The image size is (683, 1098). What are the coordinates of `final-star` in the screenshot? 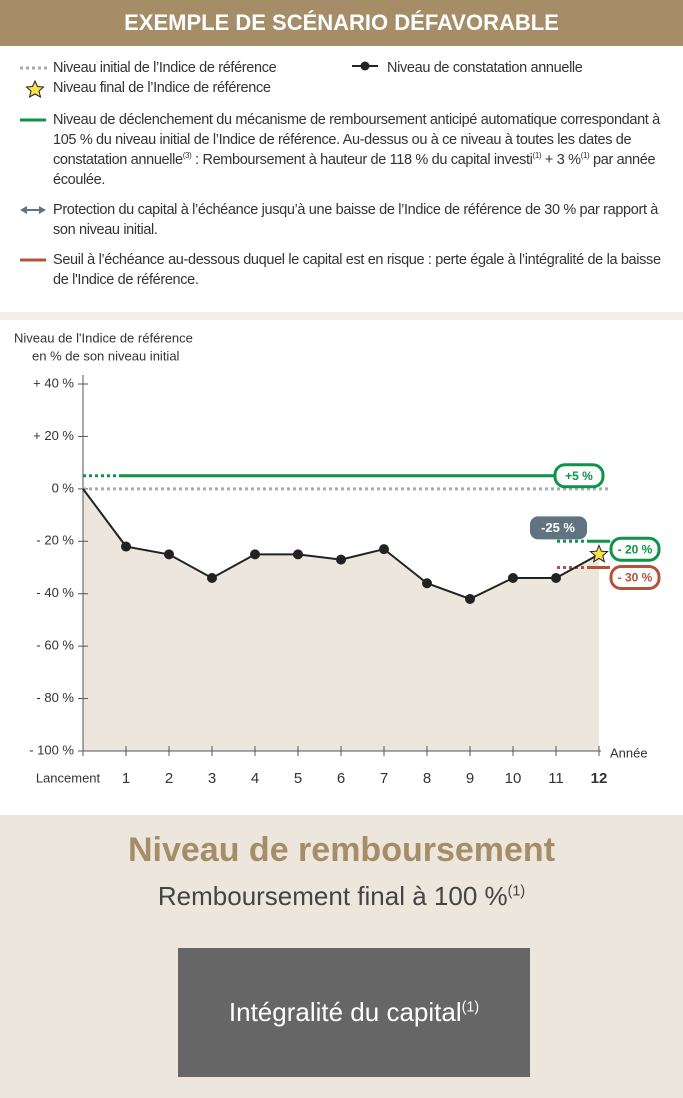 It's located at (599, 553).